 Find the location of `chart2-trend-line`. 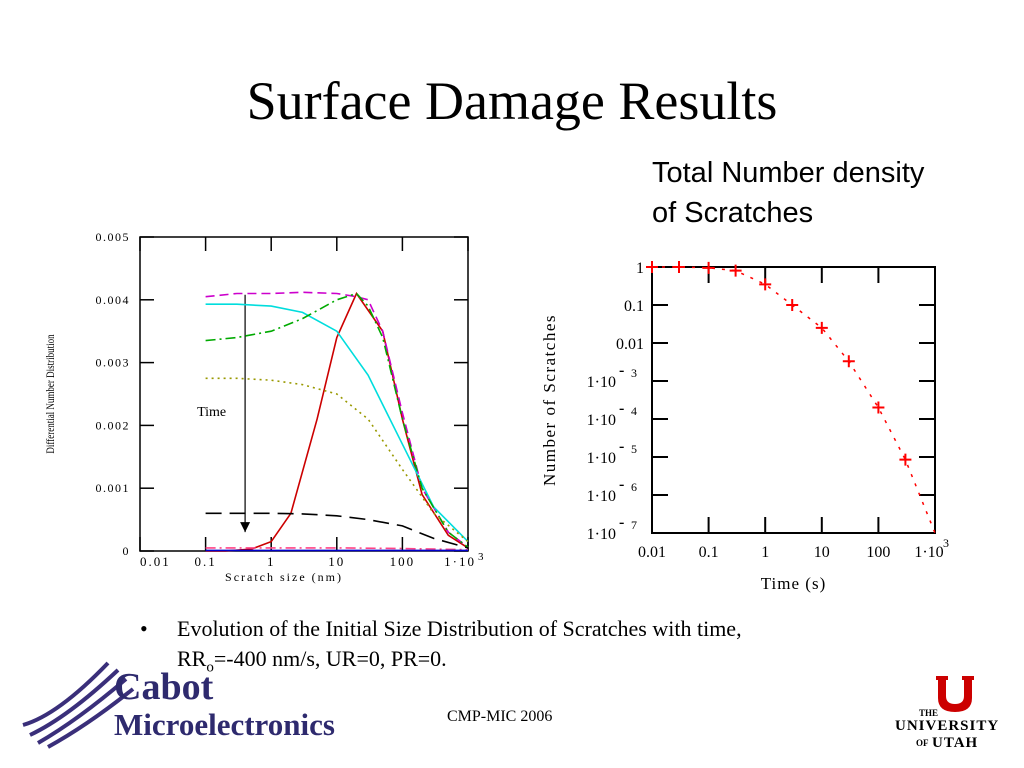

chart2-trend-line is located at coordinates (794, 400).